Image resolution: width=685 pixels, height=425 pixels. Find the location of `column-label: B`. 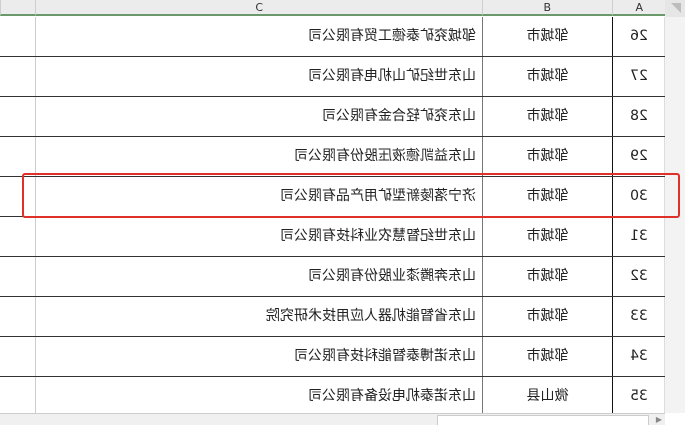

column-label: B is located at coordinates (547, 7).